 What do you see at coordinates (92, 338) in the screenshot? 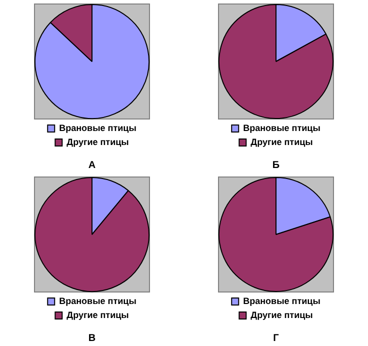
I see `text: В` at bounding box center [92, 338].